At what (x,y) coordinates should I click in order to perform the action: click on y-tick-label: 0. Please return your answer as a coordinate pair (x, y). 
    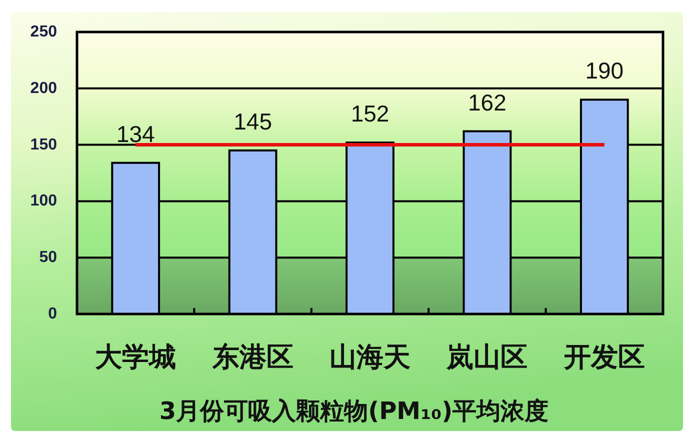
    Looking at the image, I should click on (53, 314).